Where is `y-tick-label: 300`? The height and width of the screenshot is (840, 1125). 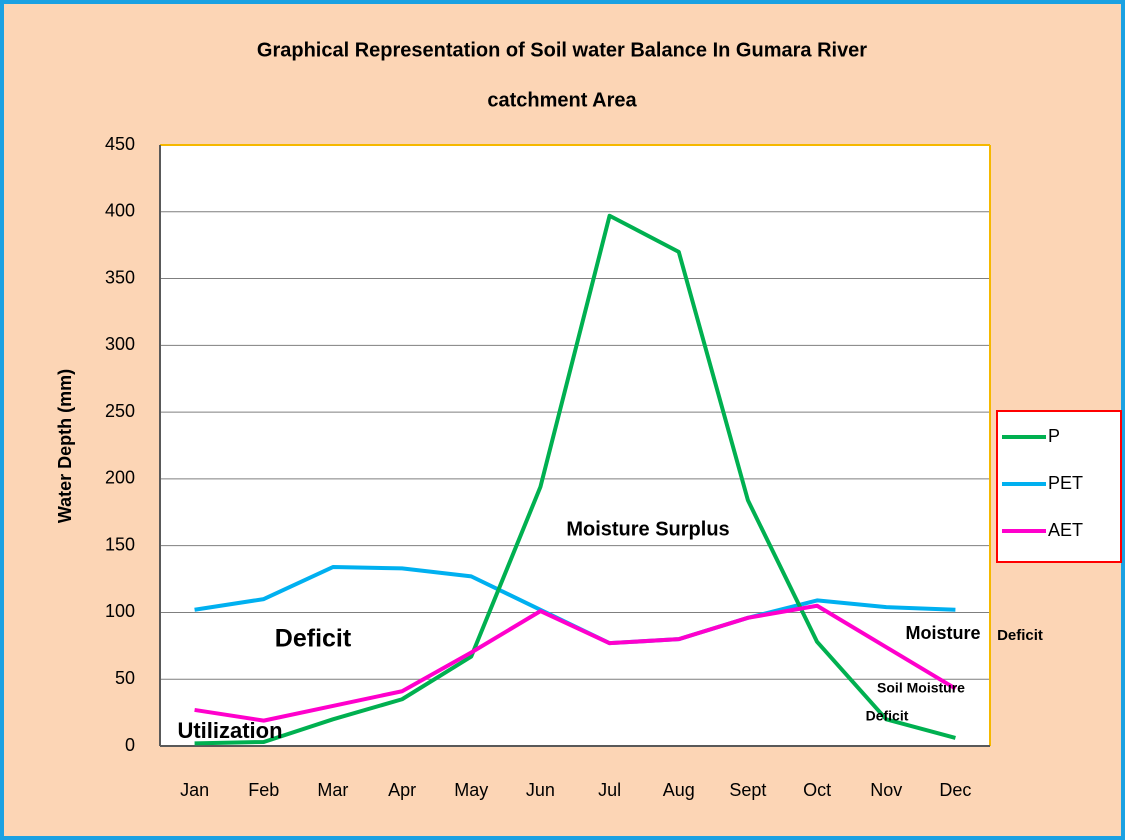 y-tick-label: 300 is located at coordinates (120, 344).